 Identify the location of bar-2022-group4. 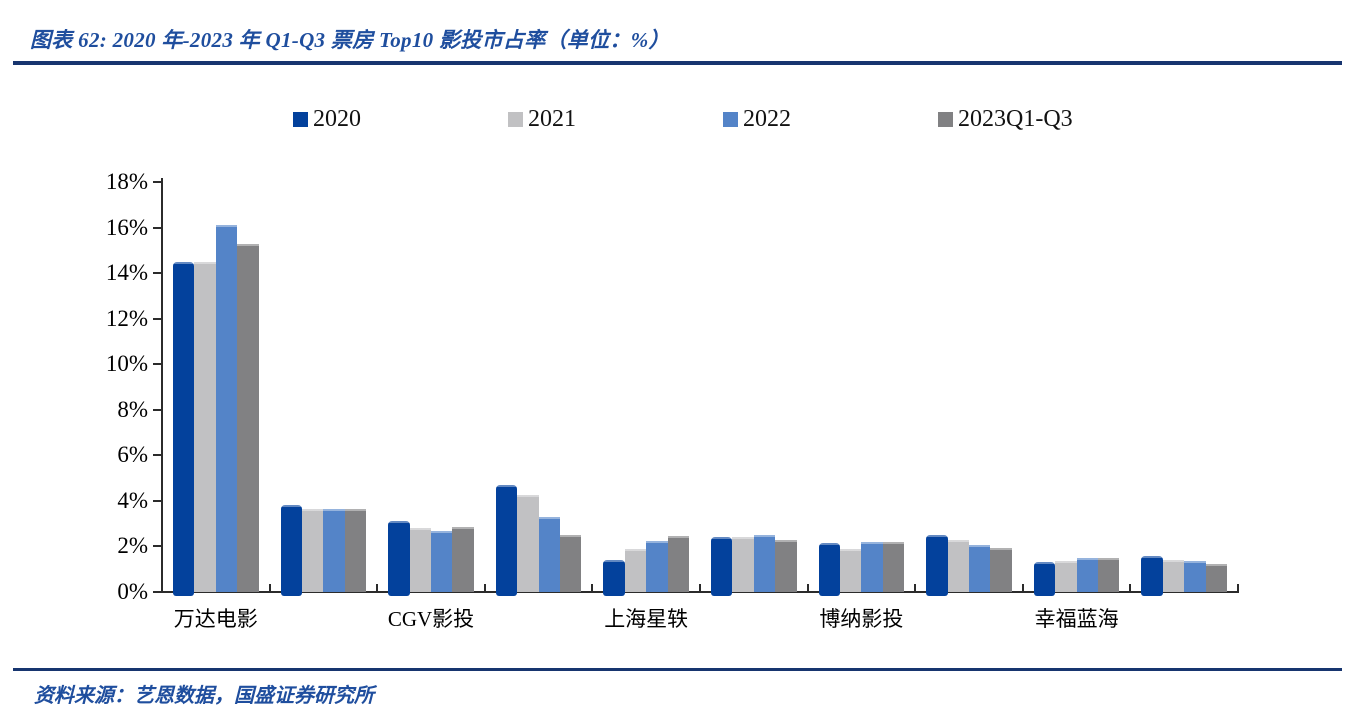
(549, 554).